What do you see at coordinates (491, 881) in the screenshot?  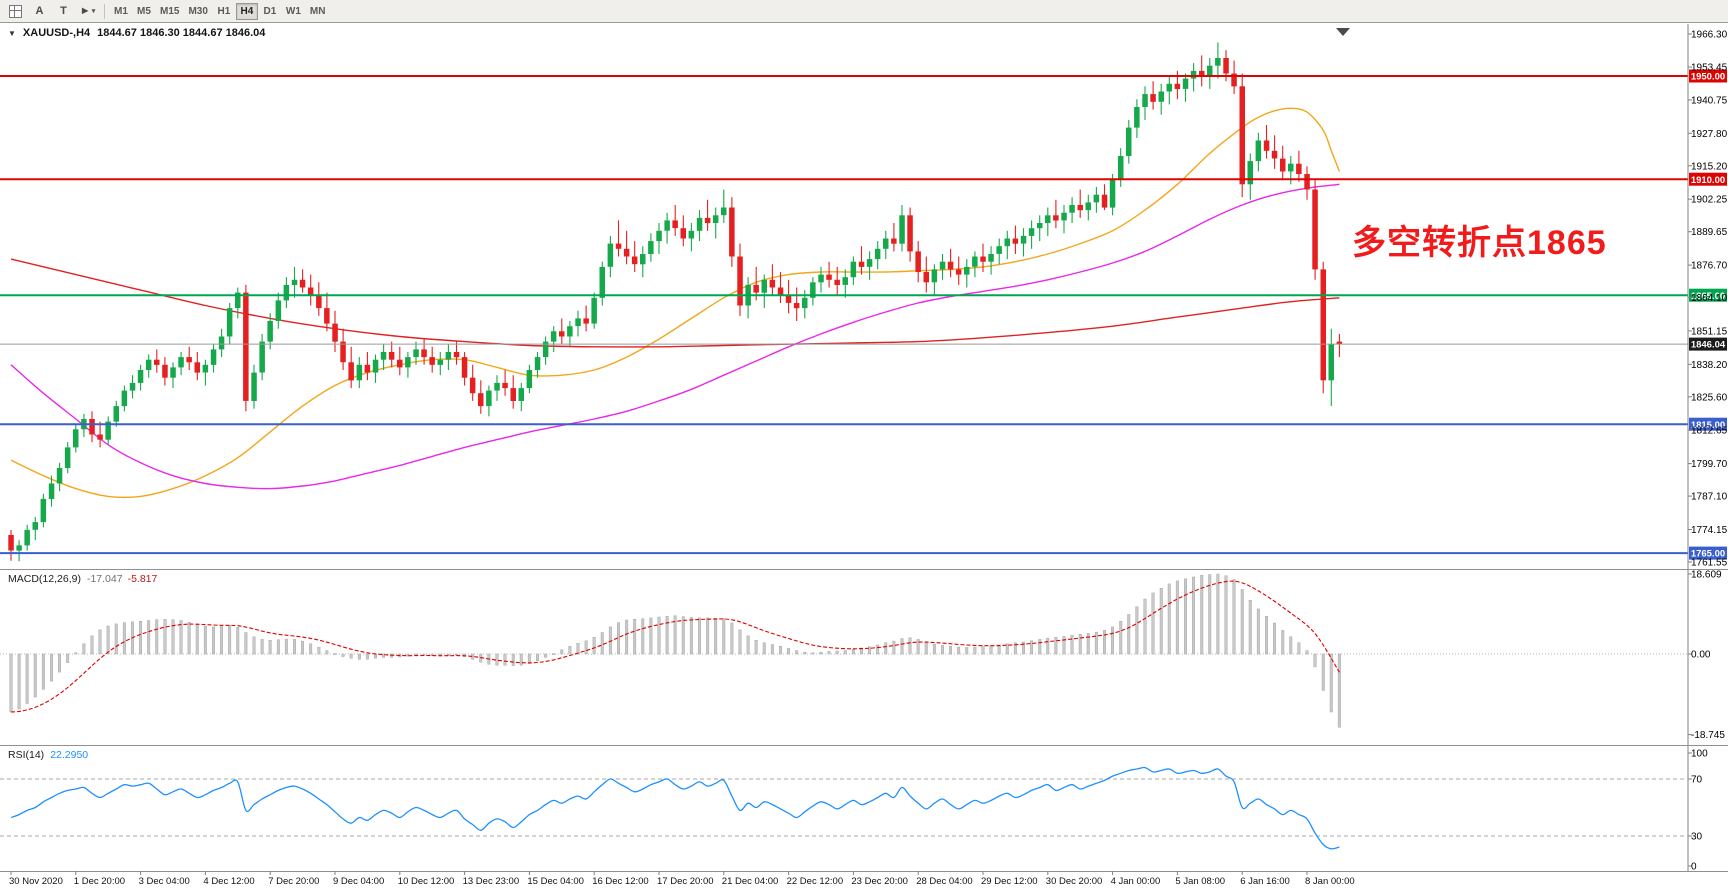 I see `time-label: 13 Dec 23:00` at bounding box center [491, 881].